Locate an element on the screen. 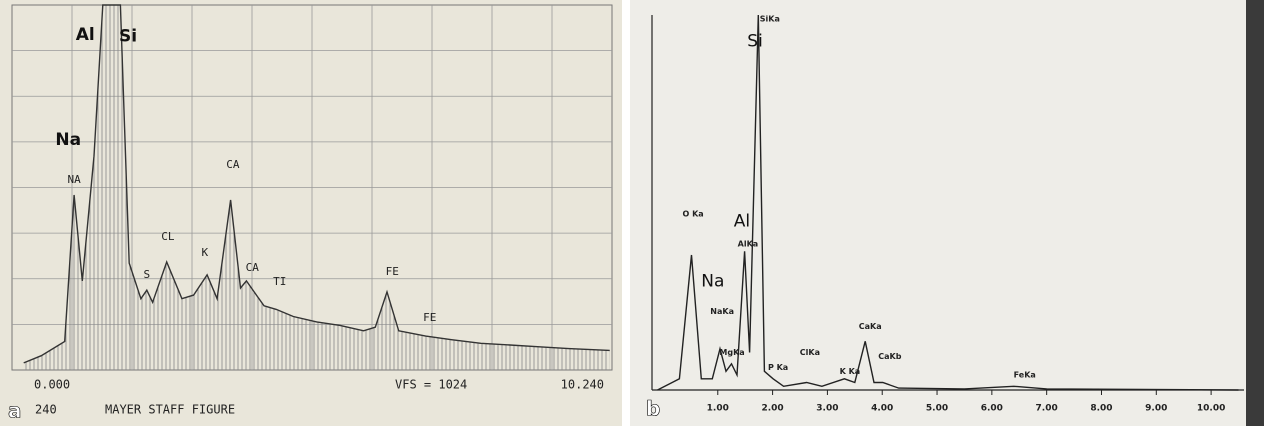  peak-label: ClKa is located at coordinates (810, 352).